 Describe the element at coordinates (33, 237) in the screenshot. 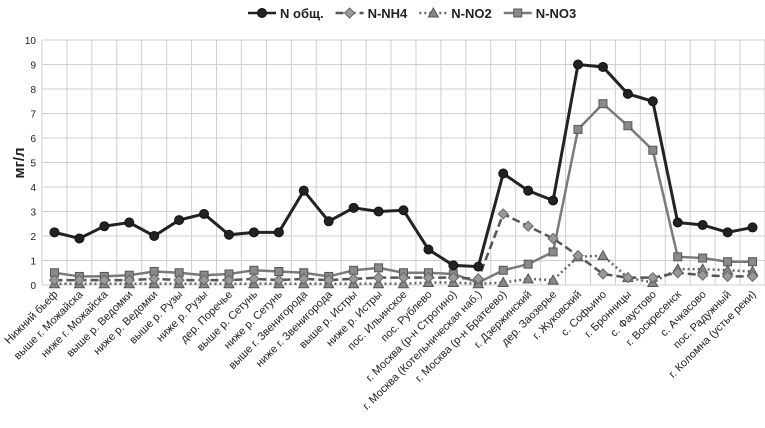

I see `y-tick-label: 2` at that location.